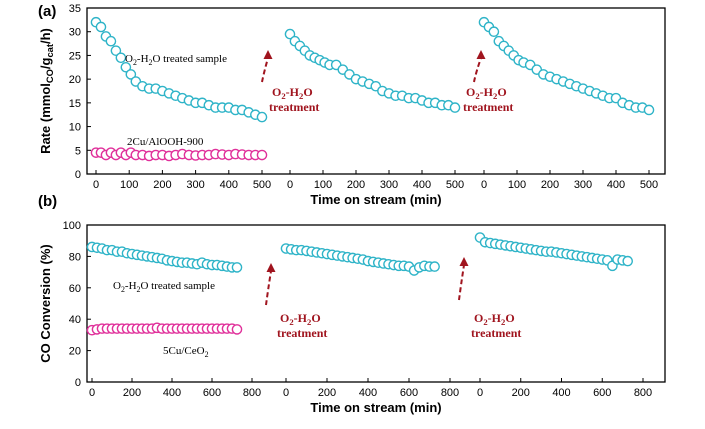 The image size is (705, 429). What do you see at coordinates (78, 151) in the screenshot?
I see `y-tick-label: 5` at bounding box center [78, 151].